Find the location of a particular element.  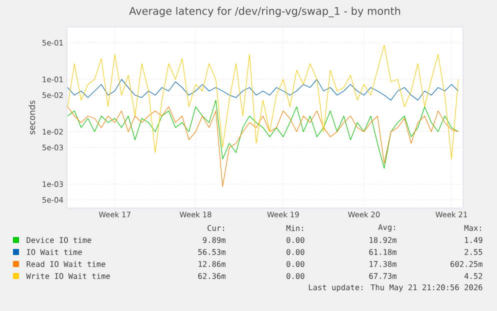

chart-title: Average latency for /dev/ring-vg/swap_1 - by month is located at coordinates (264, 12).